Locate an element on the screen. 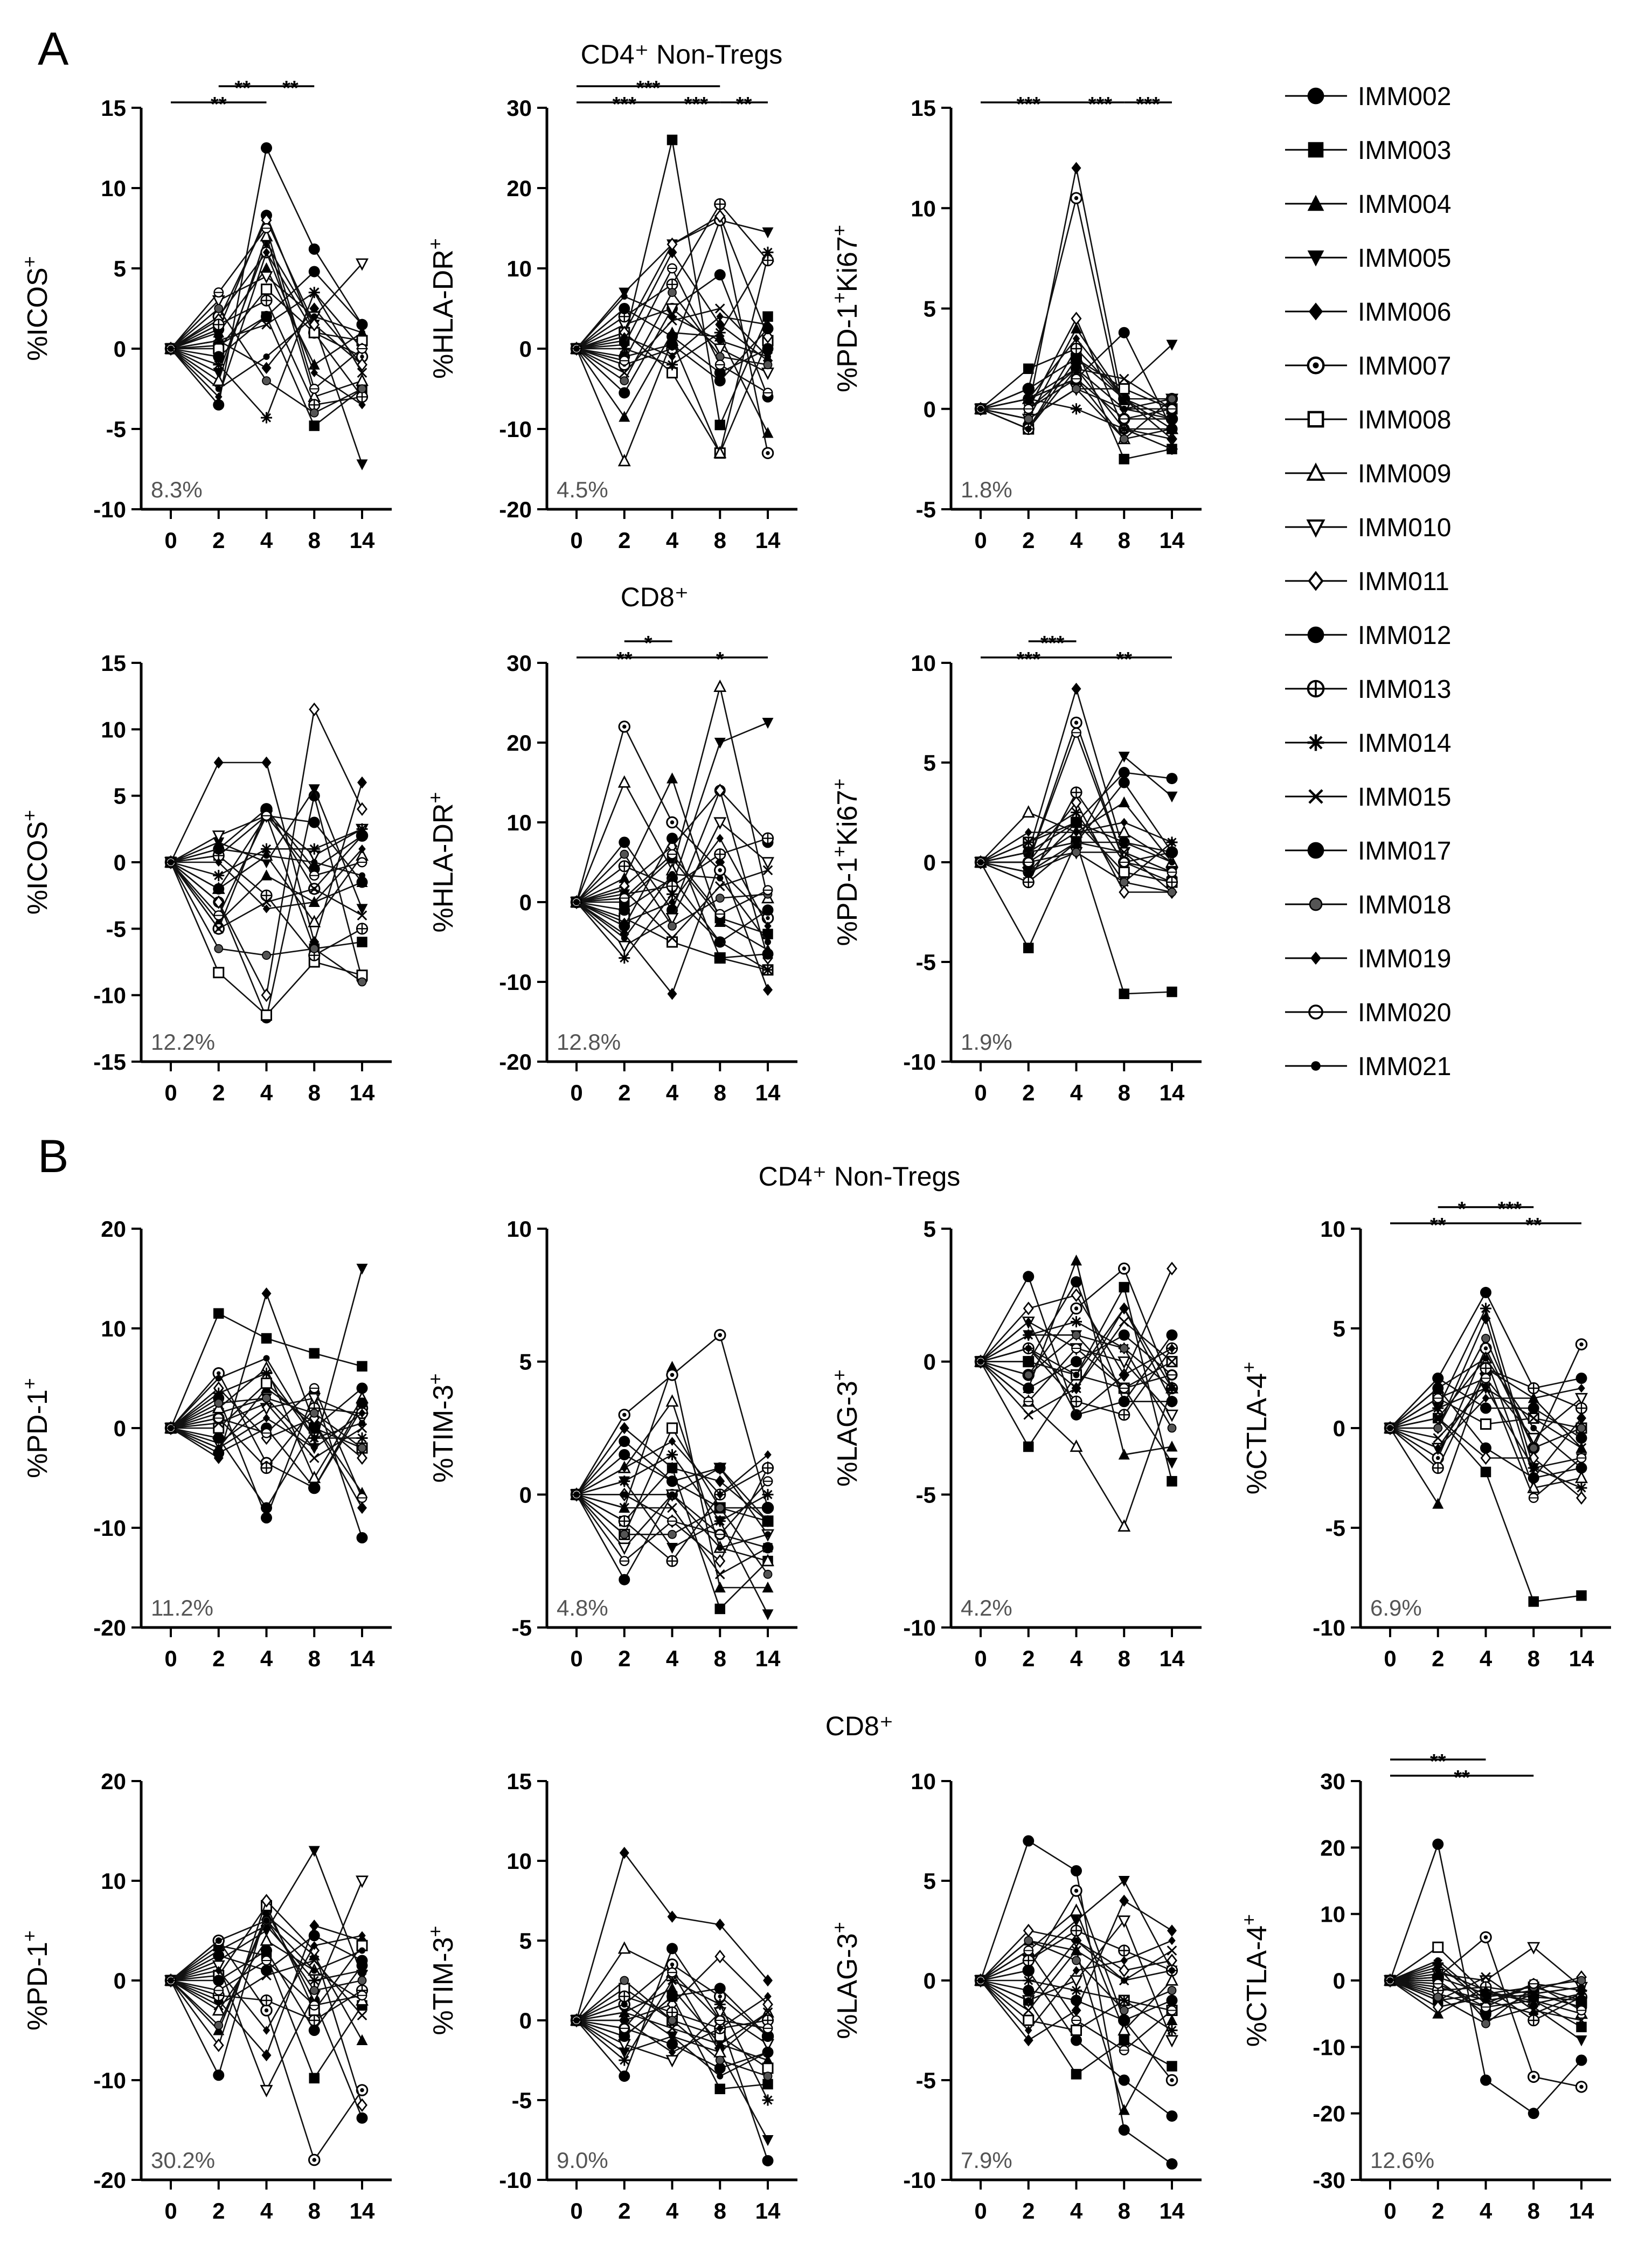  y-tick-label: 5 is located at coordinates (930, 1229).